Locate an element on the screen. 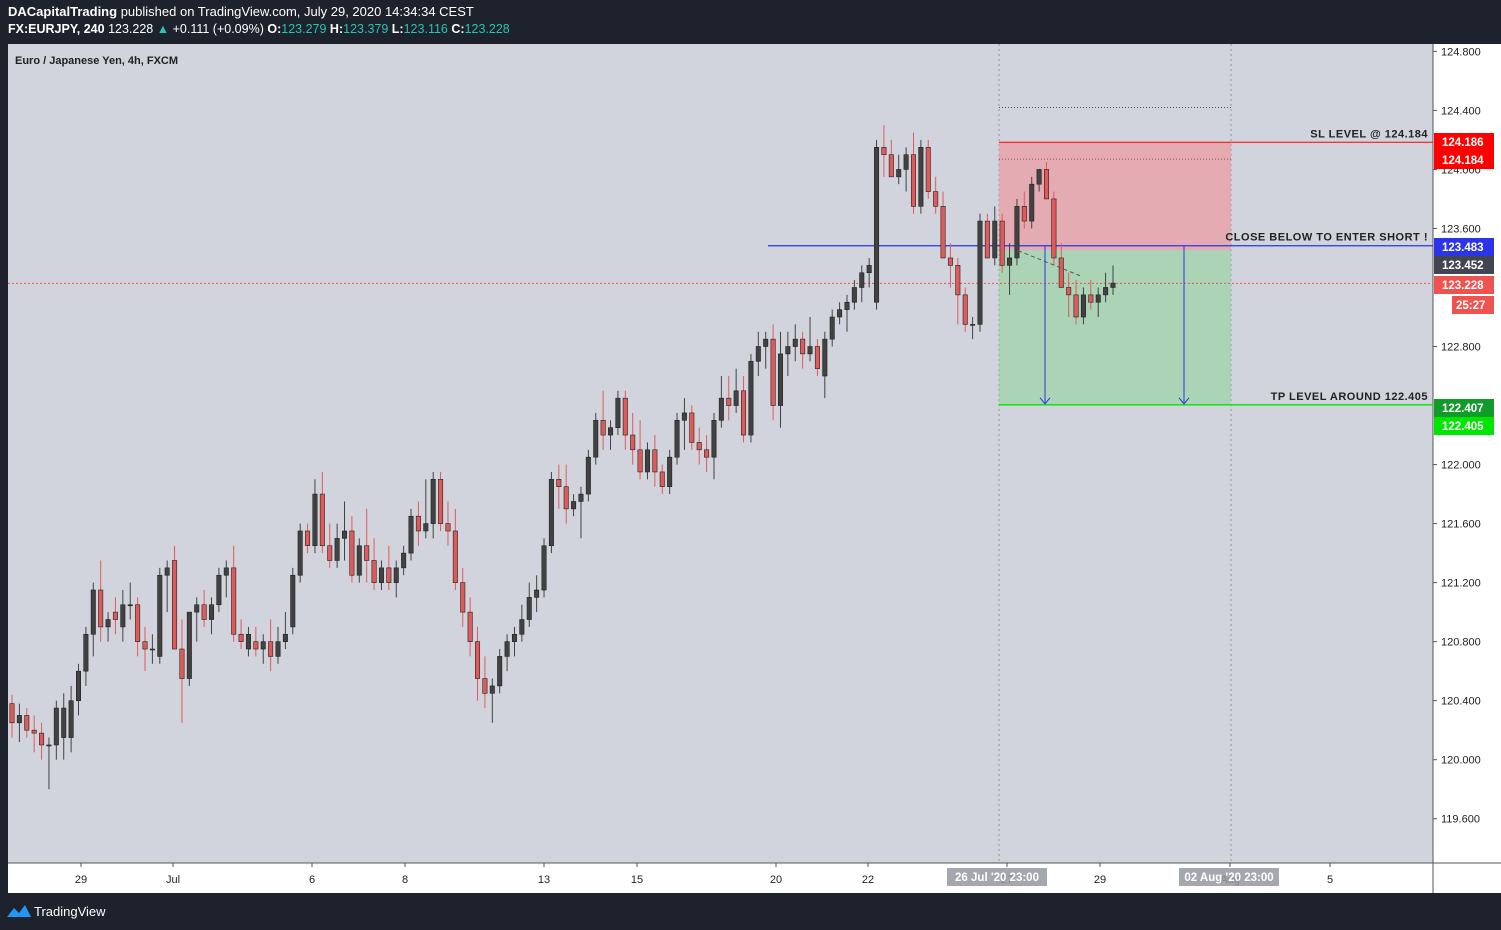 The height and width of the screenshot is (930, 1501). publisher-name: DACapitalTrading is located at coordinates (63, 11).